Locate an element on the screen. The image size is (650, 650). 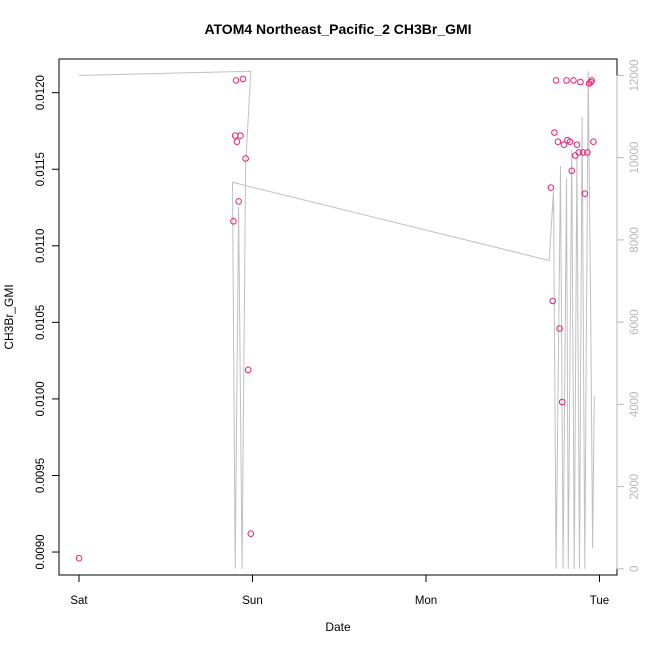
right-tick-label: 4000 is located at coordinates (635, 405).